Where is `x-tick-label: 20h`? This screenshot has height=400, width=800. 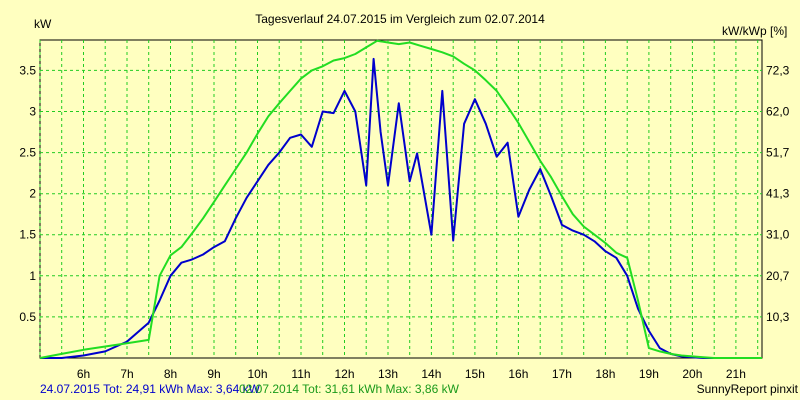
x-tick-label: 20h is located at coordinates (692, 374).